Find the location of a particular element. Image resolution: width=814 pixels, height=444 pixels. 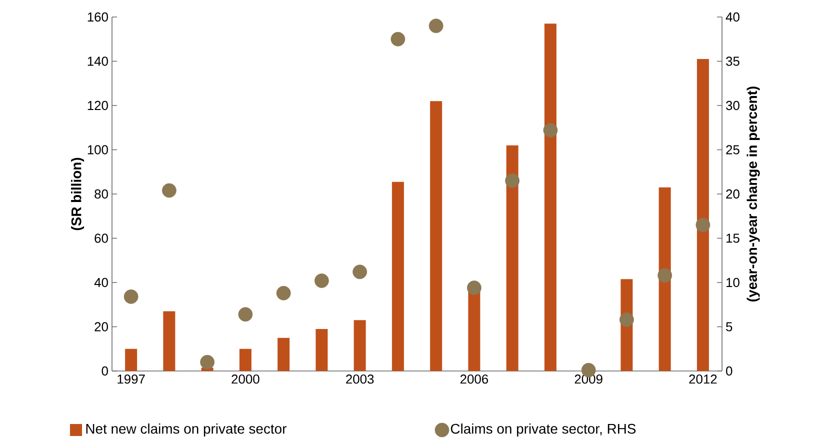

y-tick-label: 160 is located at coordinates (98, 17).